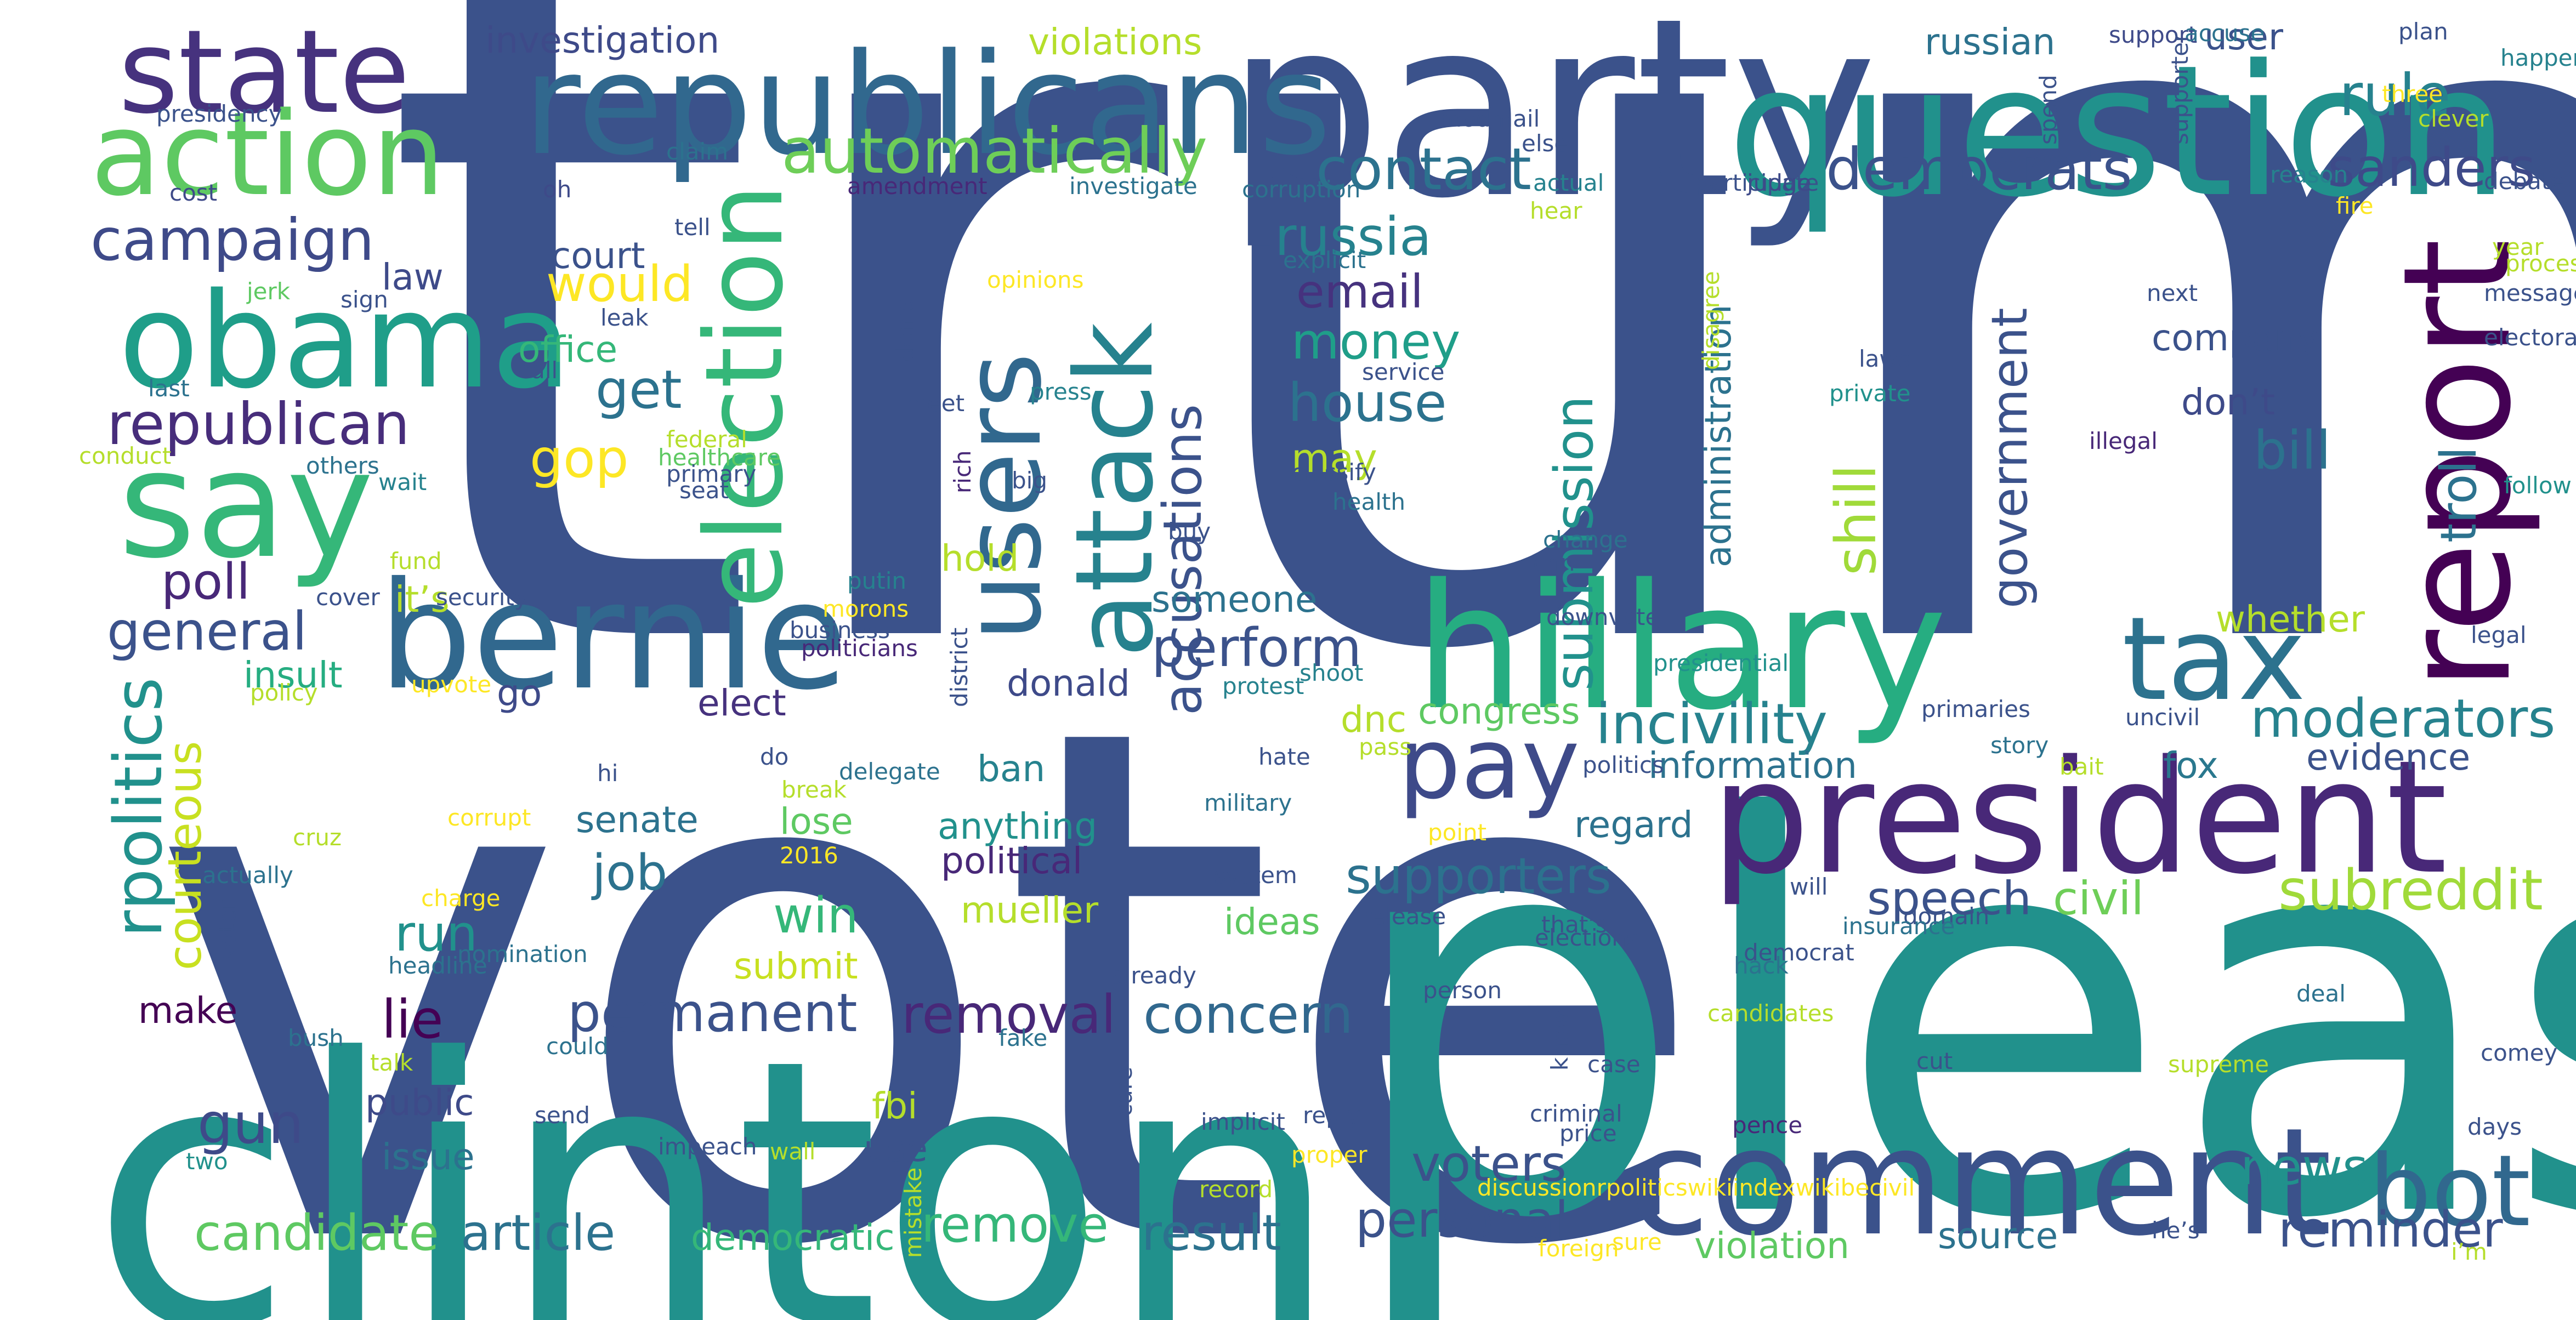 Image resolution: width=2576 pixels, height=1320 pixels. What do you see at coordinates (715, 1151) in the screenshot?
I see `cloud-word: clinton` at bounding box center [715, 1151].